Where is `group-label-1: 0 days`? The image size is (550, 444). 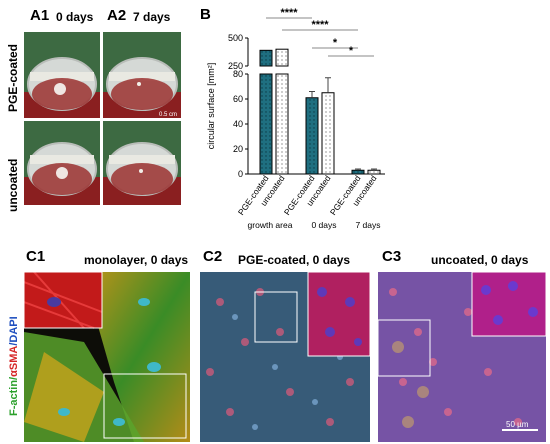 group-label-1: 0 days is located at coordinates (323, 225).